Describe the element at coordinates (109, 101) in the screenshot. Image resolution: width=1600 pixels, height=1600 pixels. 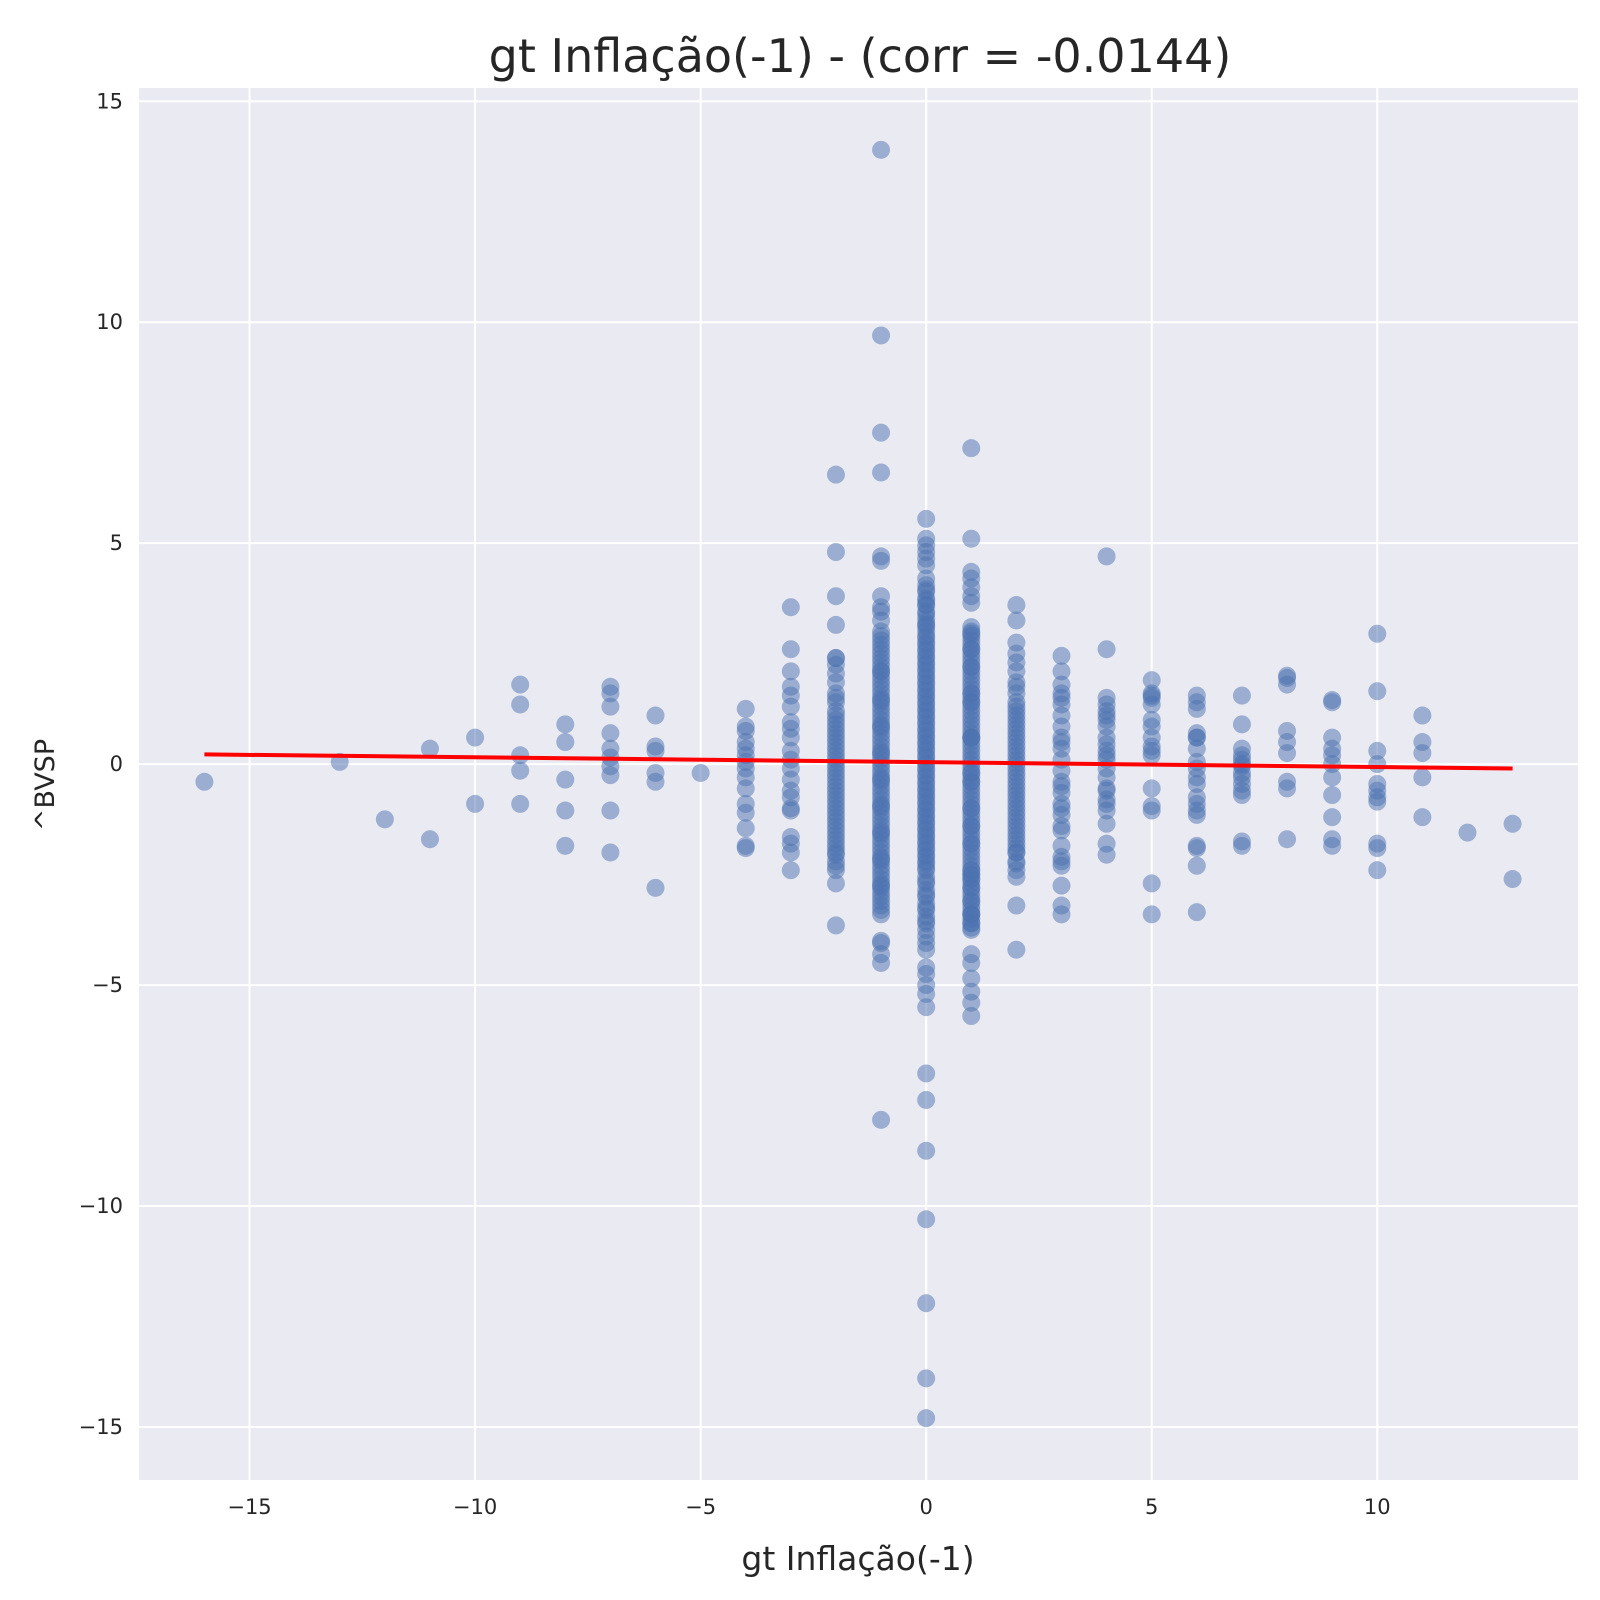
I see `y-tick-label: 15` at that location.